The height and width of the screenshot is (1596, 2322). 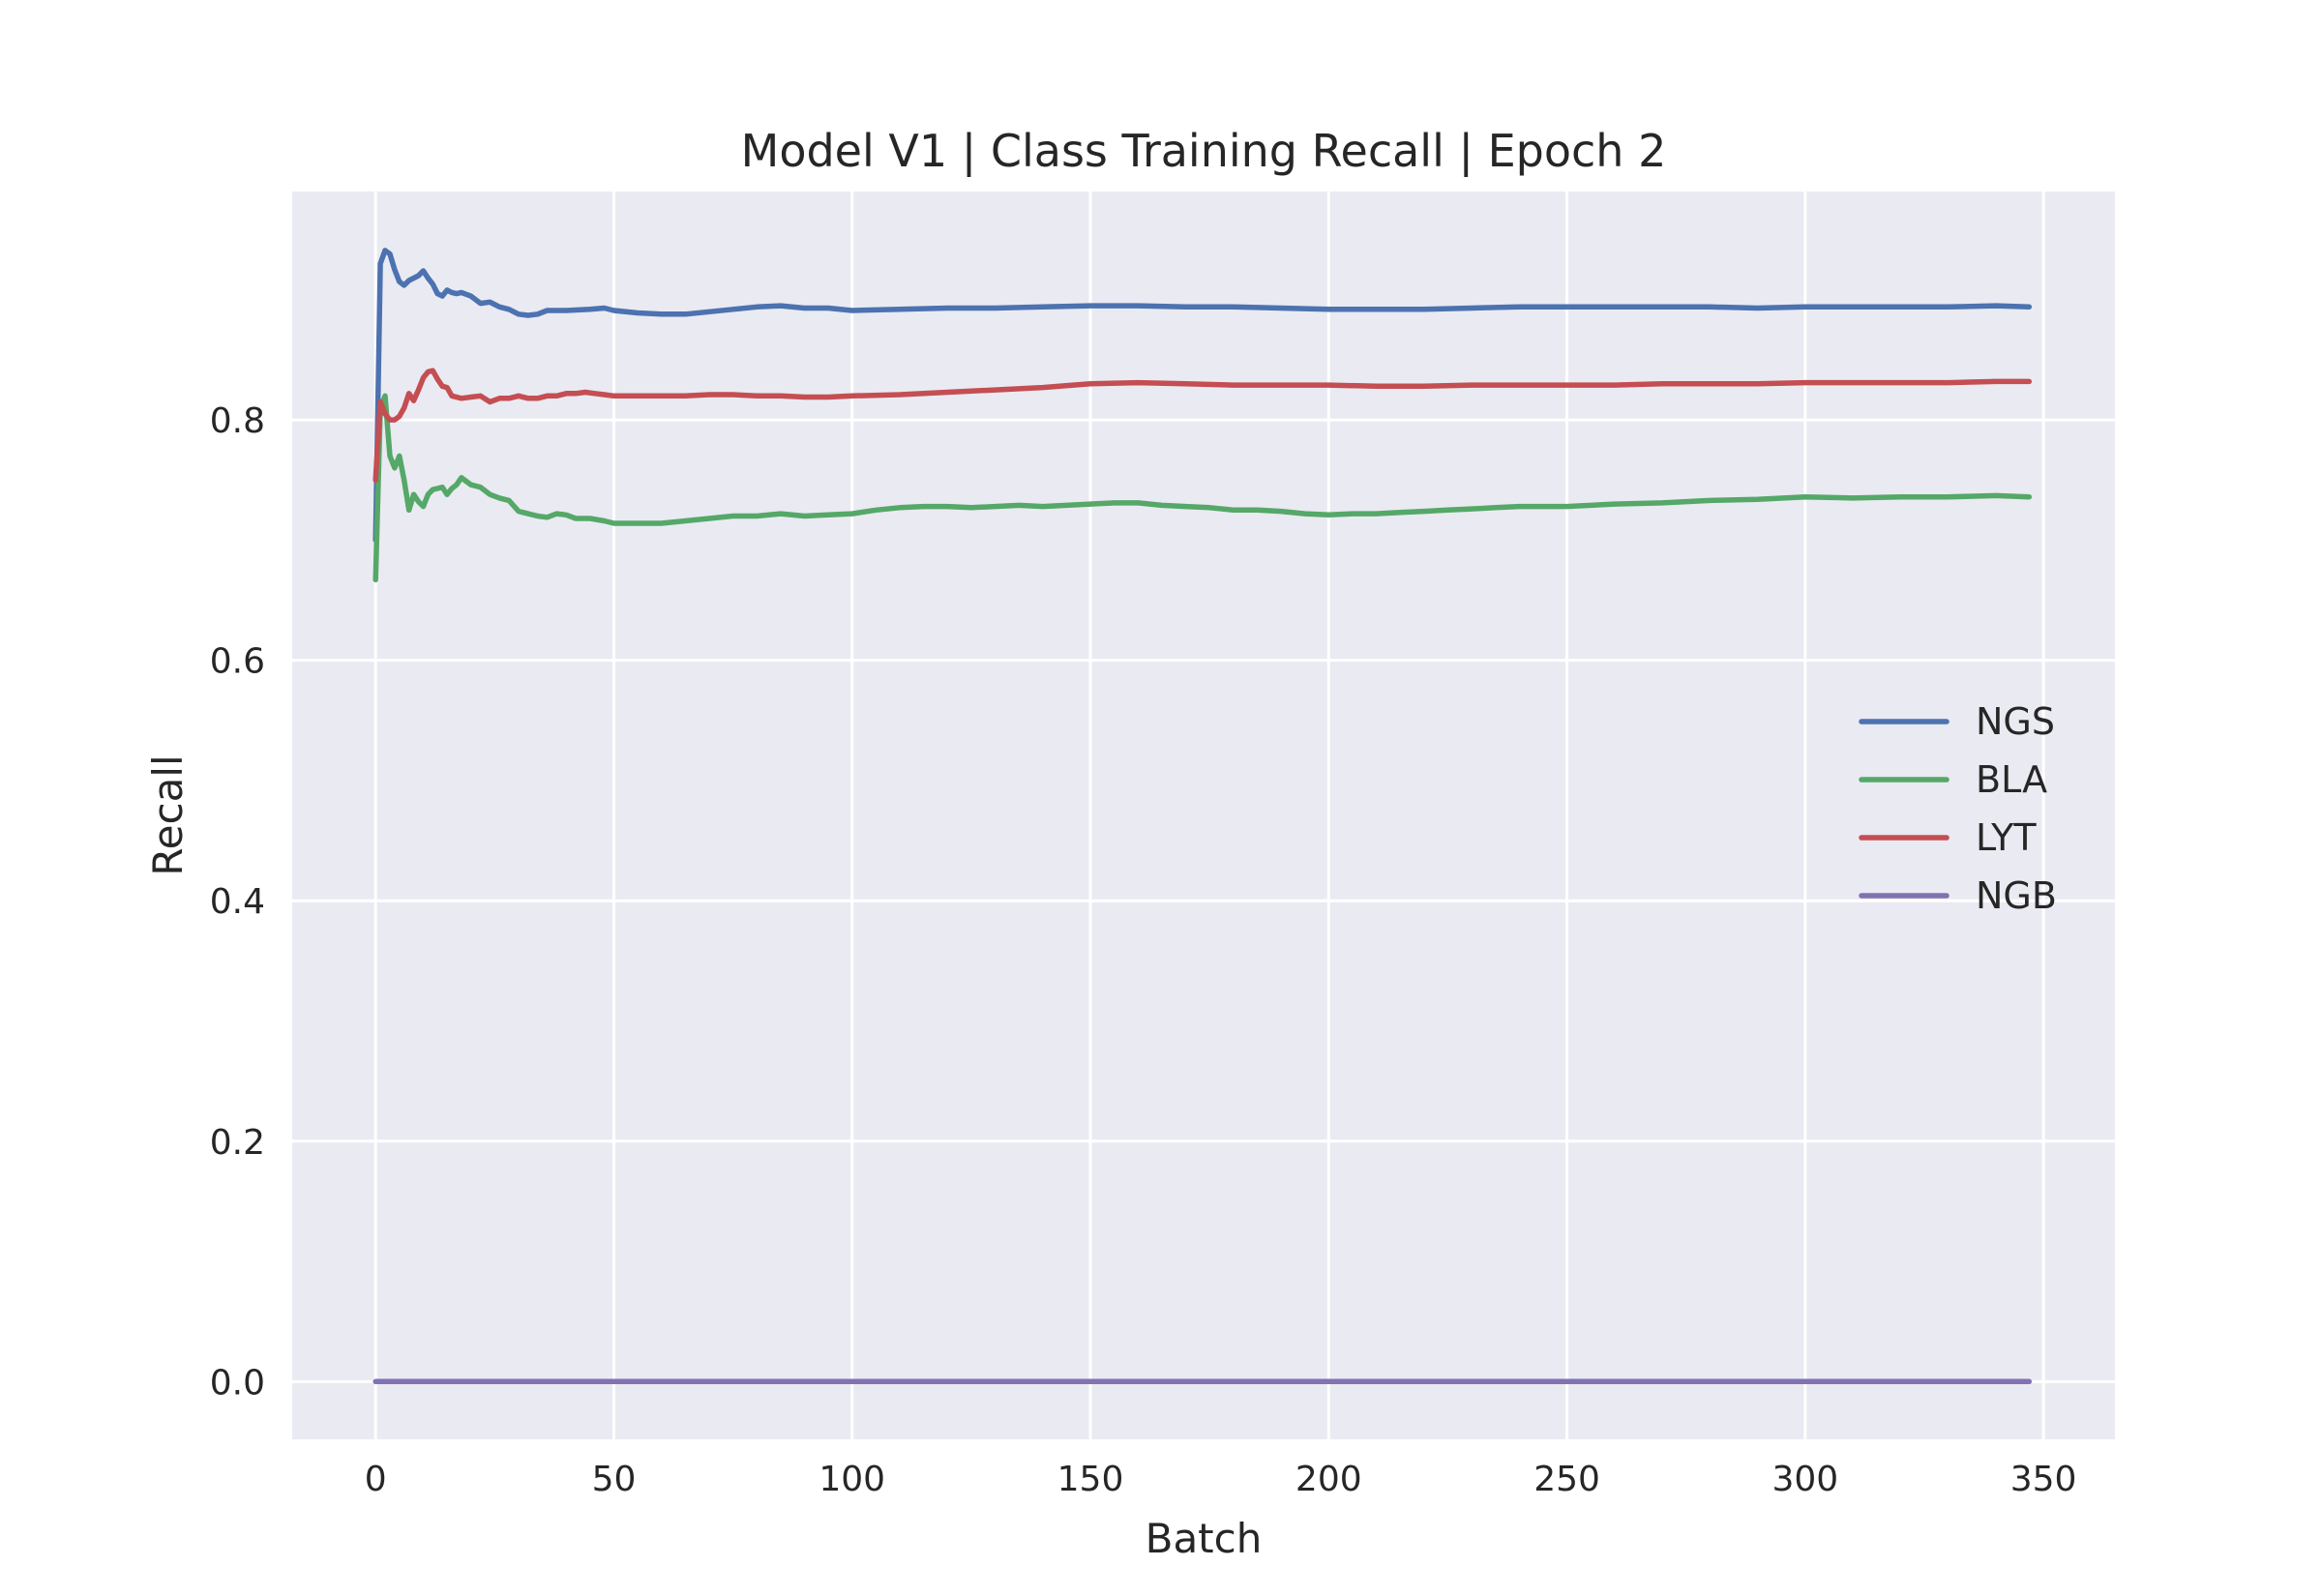 I want to click on legend-label-ngb: NGB, so click(x=2016, y=895).